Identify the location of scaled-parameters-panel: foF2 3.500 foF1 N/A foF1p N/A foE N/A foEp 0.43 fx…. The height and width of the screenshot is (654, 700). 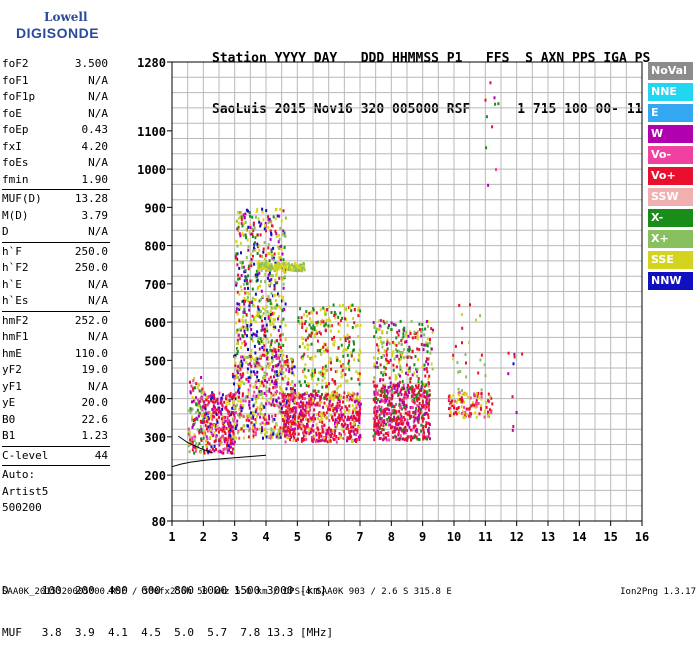
(56, 286).